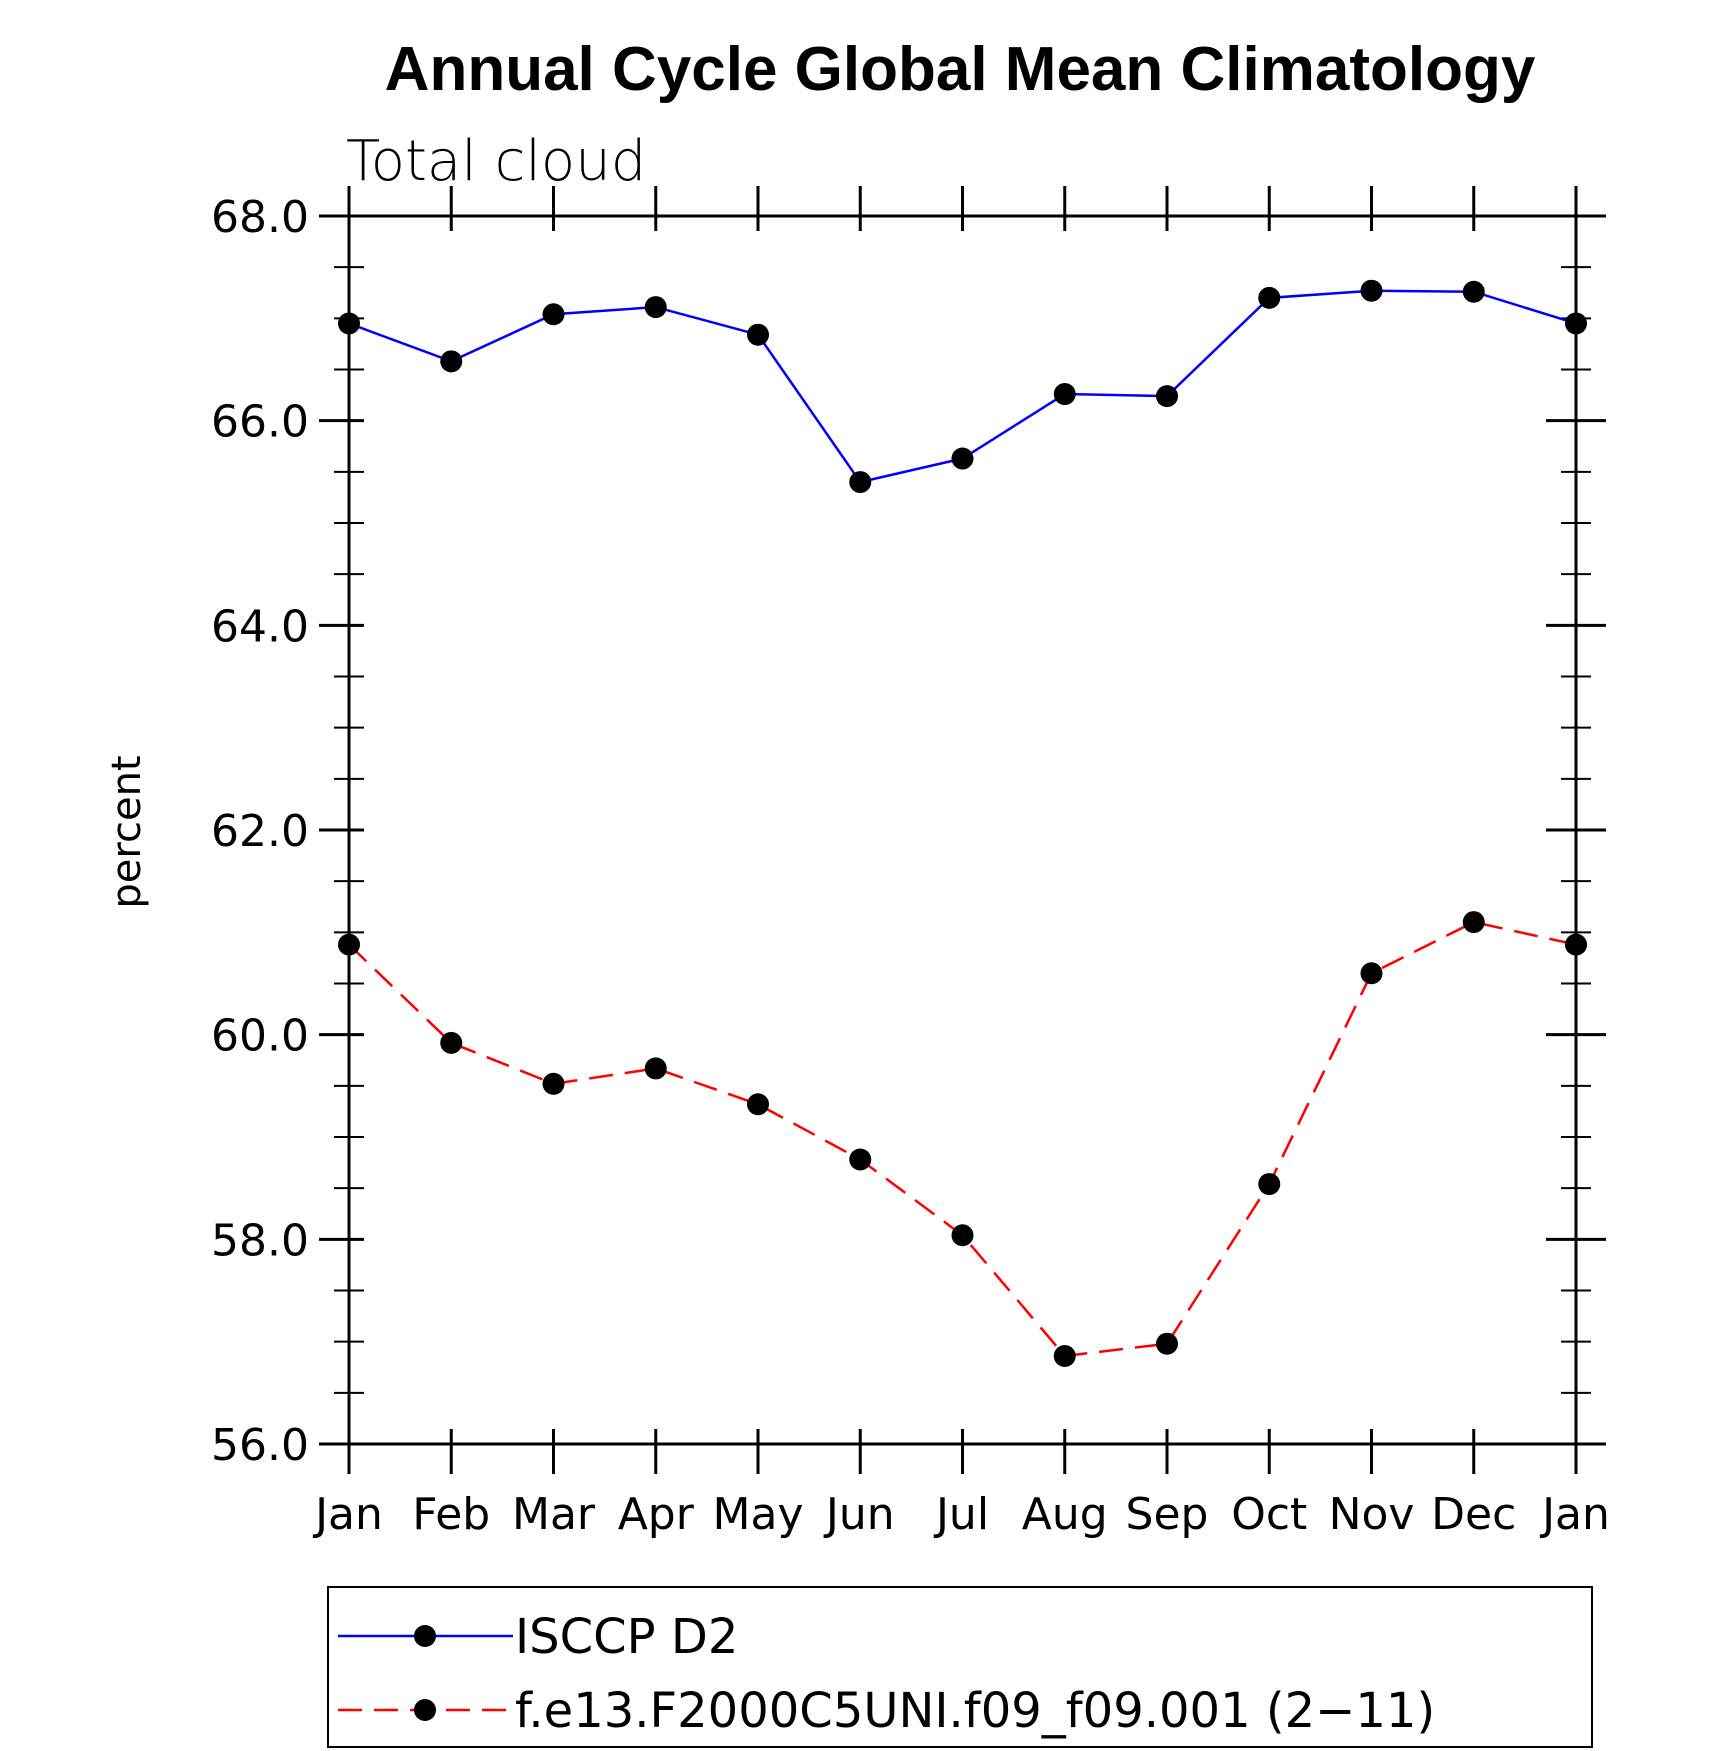 The image size is (1710, 1751). What do you see at coordinates (1065, 1514) in the screenshot?
I see `x-tick-label: Aug` at bounding box center [1065, 1514].